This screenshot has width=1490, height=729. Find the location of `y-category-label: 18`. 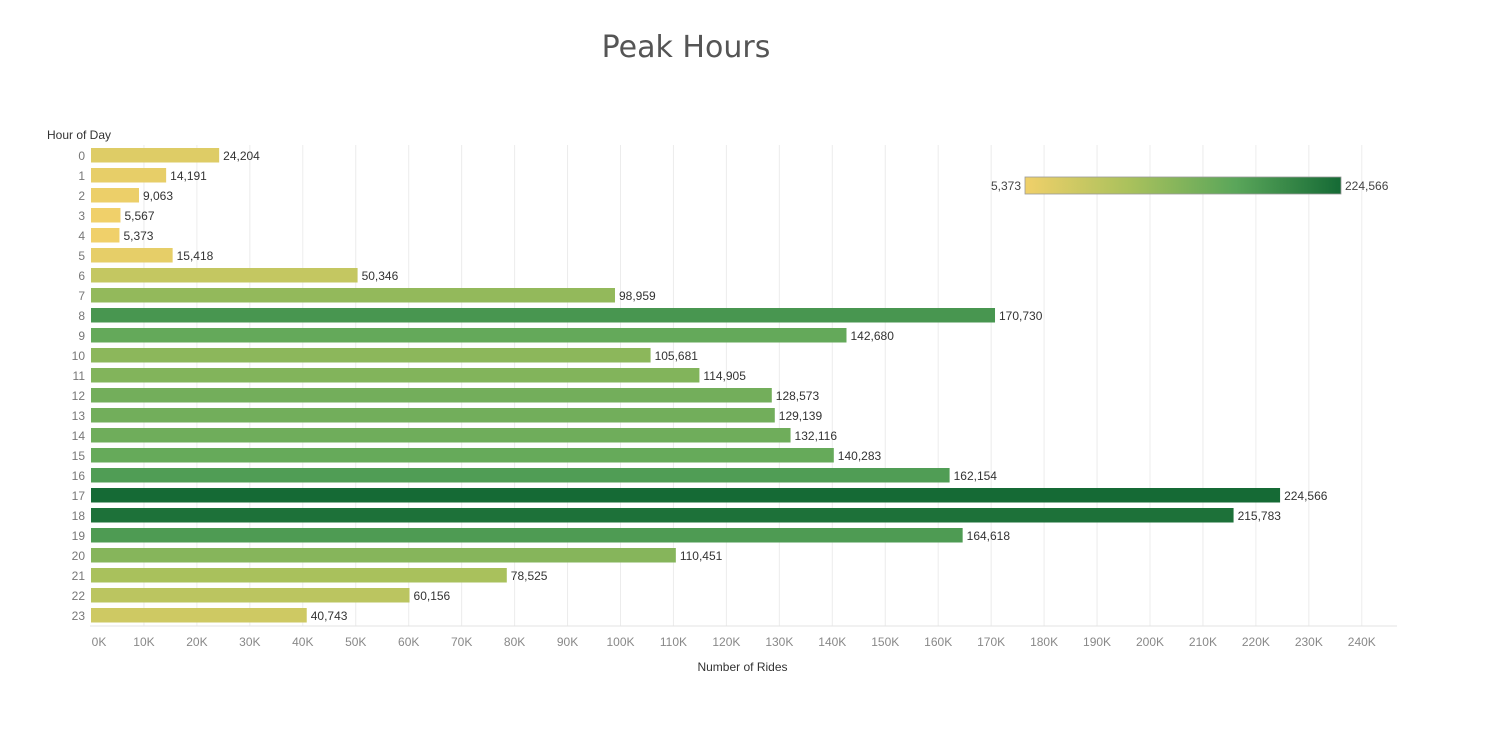

y-category-label: 18 is located at coordinates (79, 516).